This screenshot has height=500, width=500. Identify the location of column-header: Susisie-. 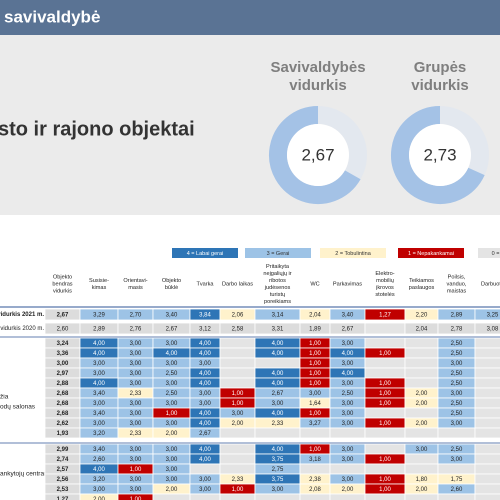
(99, 281).